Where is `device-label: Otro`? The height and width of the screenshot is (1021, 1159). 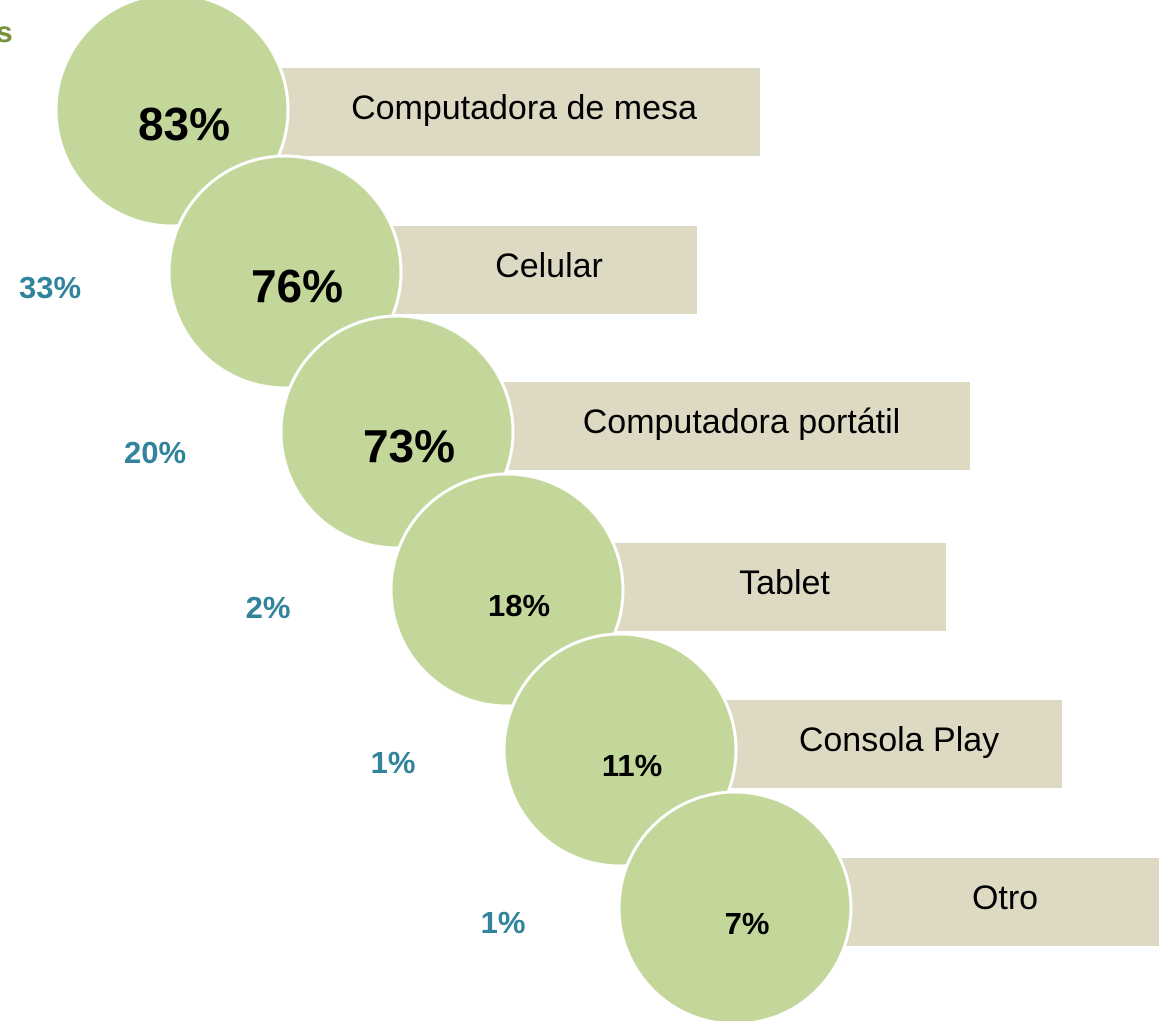
device-label: Otro is located at coordinates (1005, 898).